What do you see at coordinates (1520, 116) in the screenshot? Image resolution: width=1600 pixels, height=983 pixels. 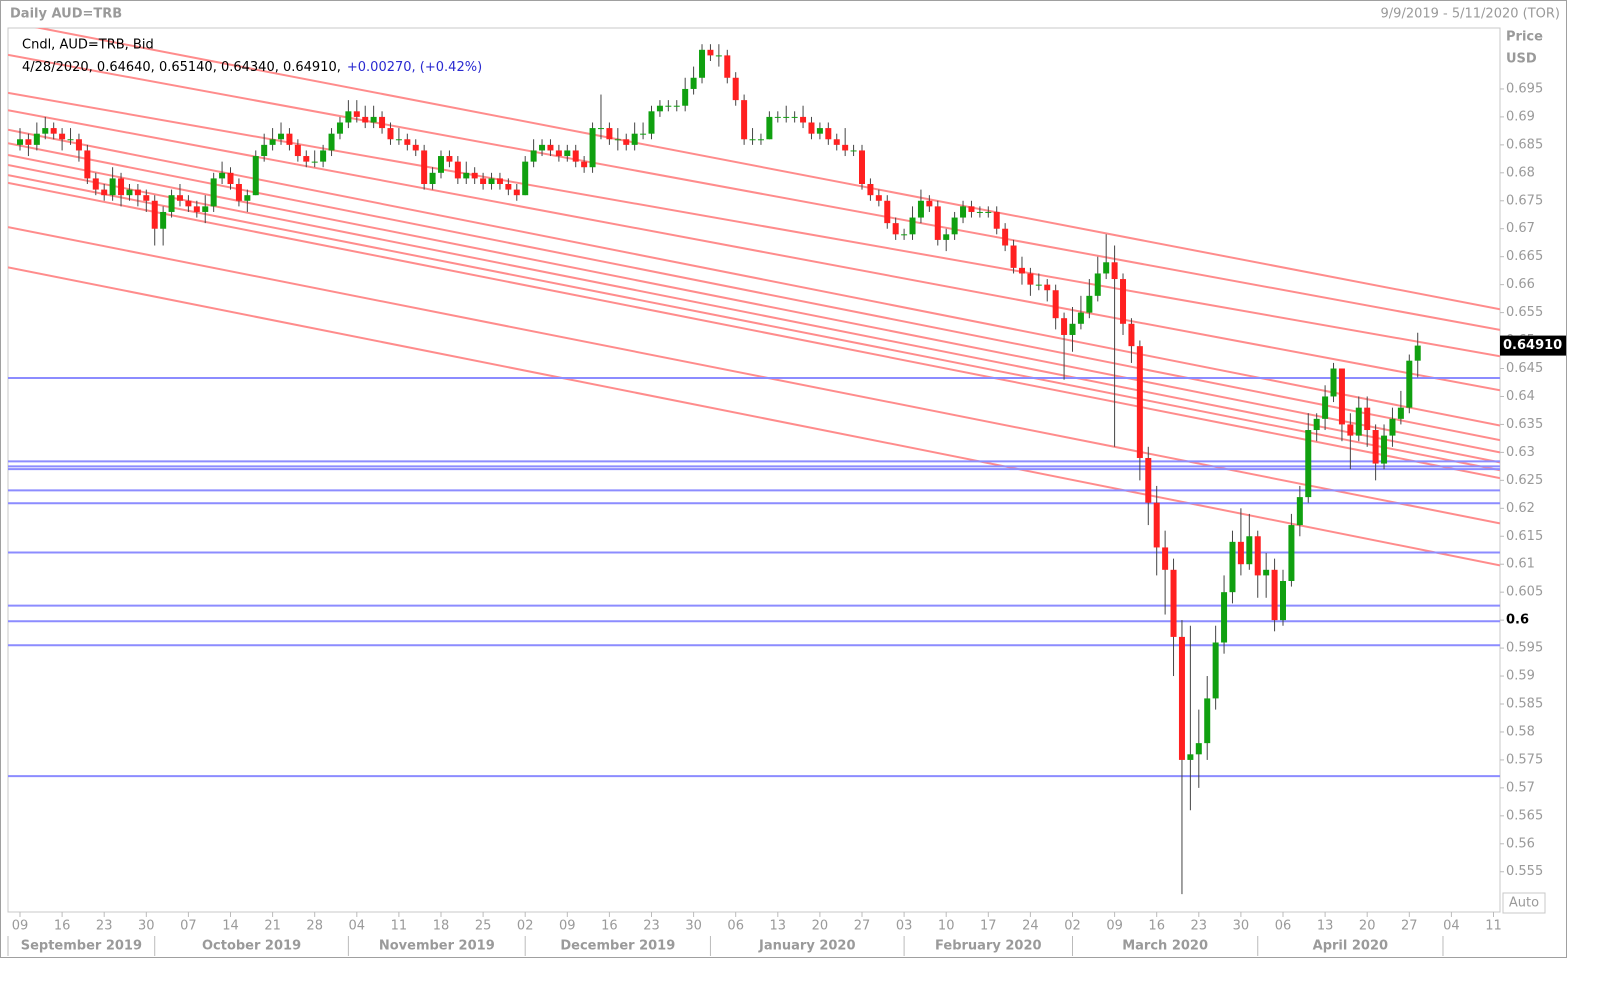 I see `y-tick-label: 0.69` at bounding box center [1520, 116].